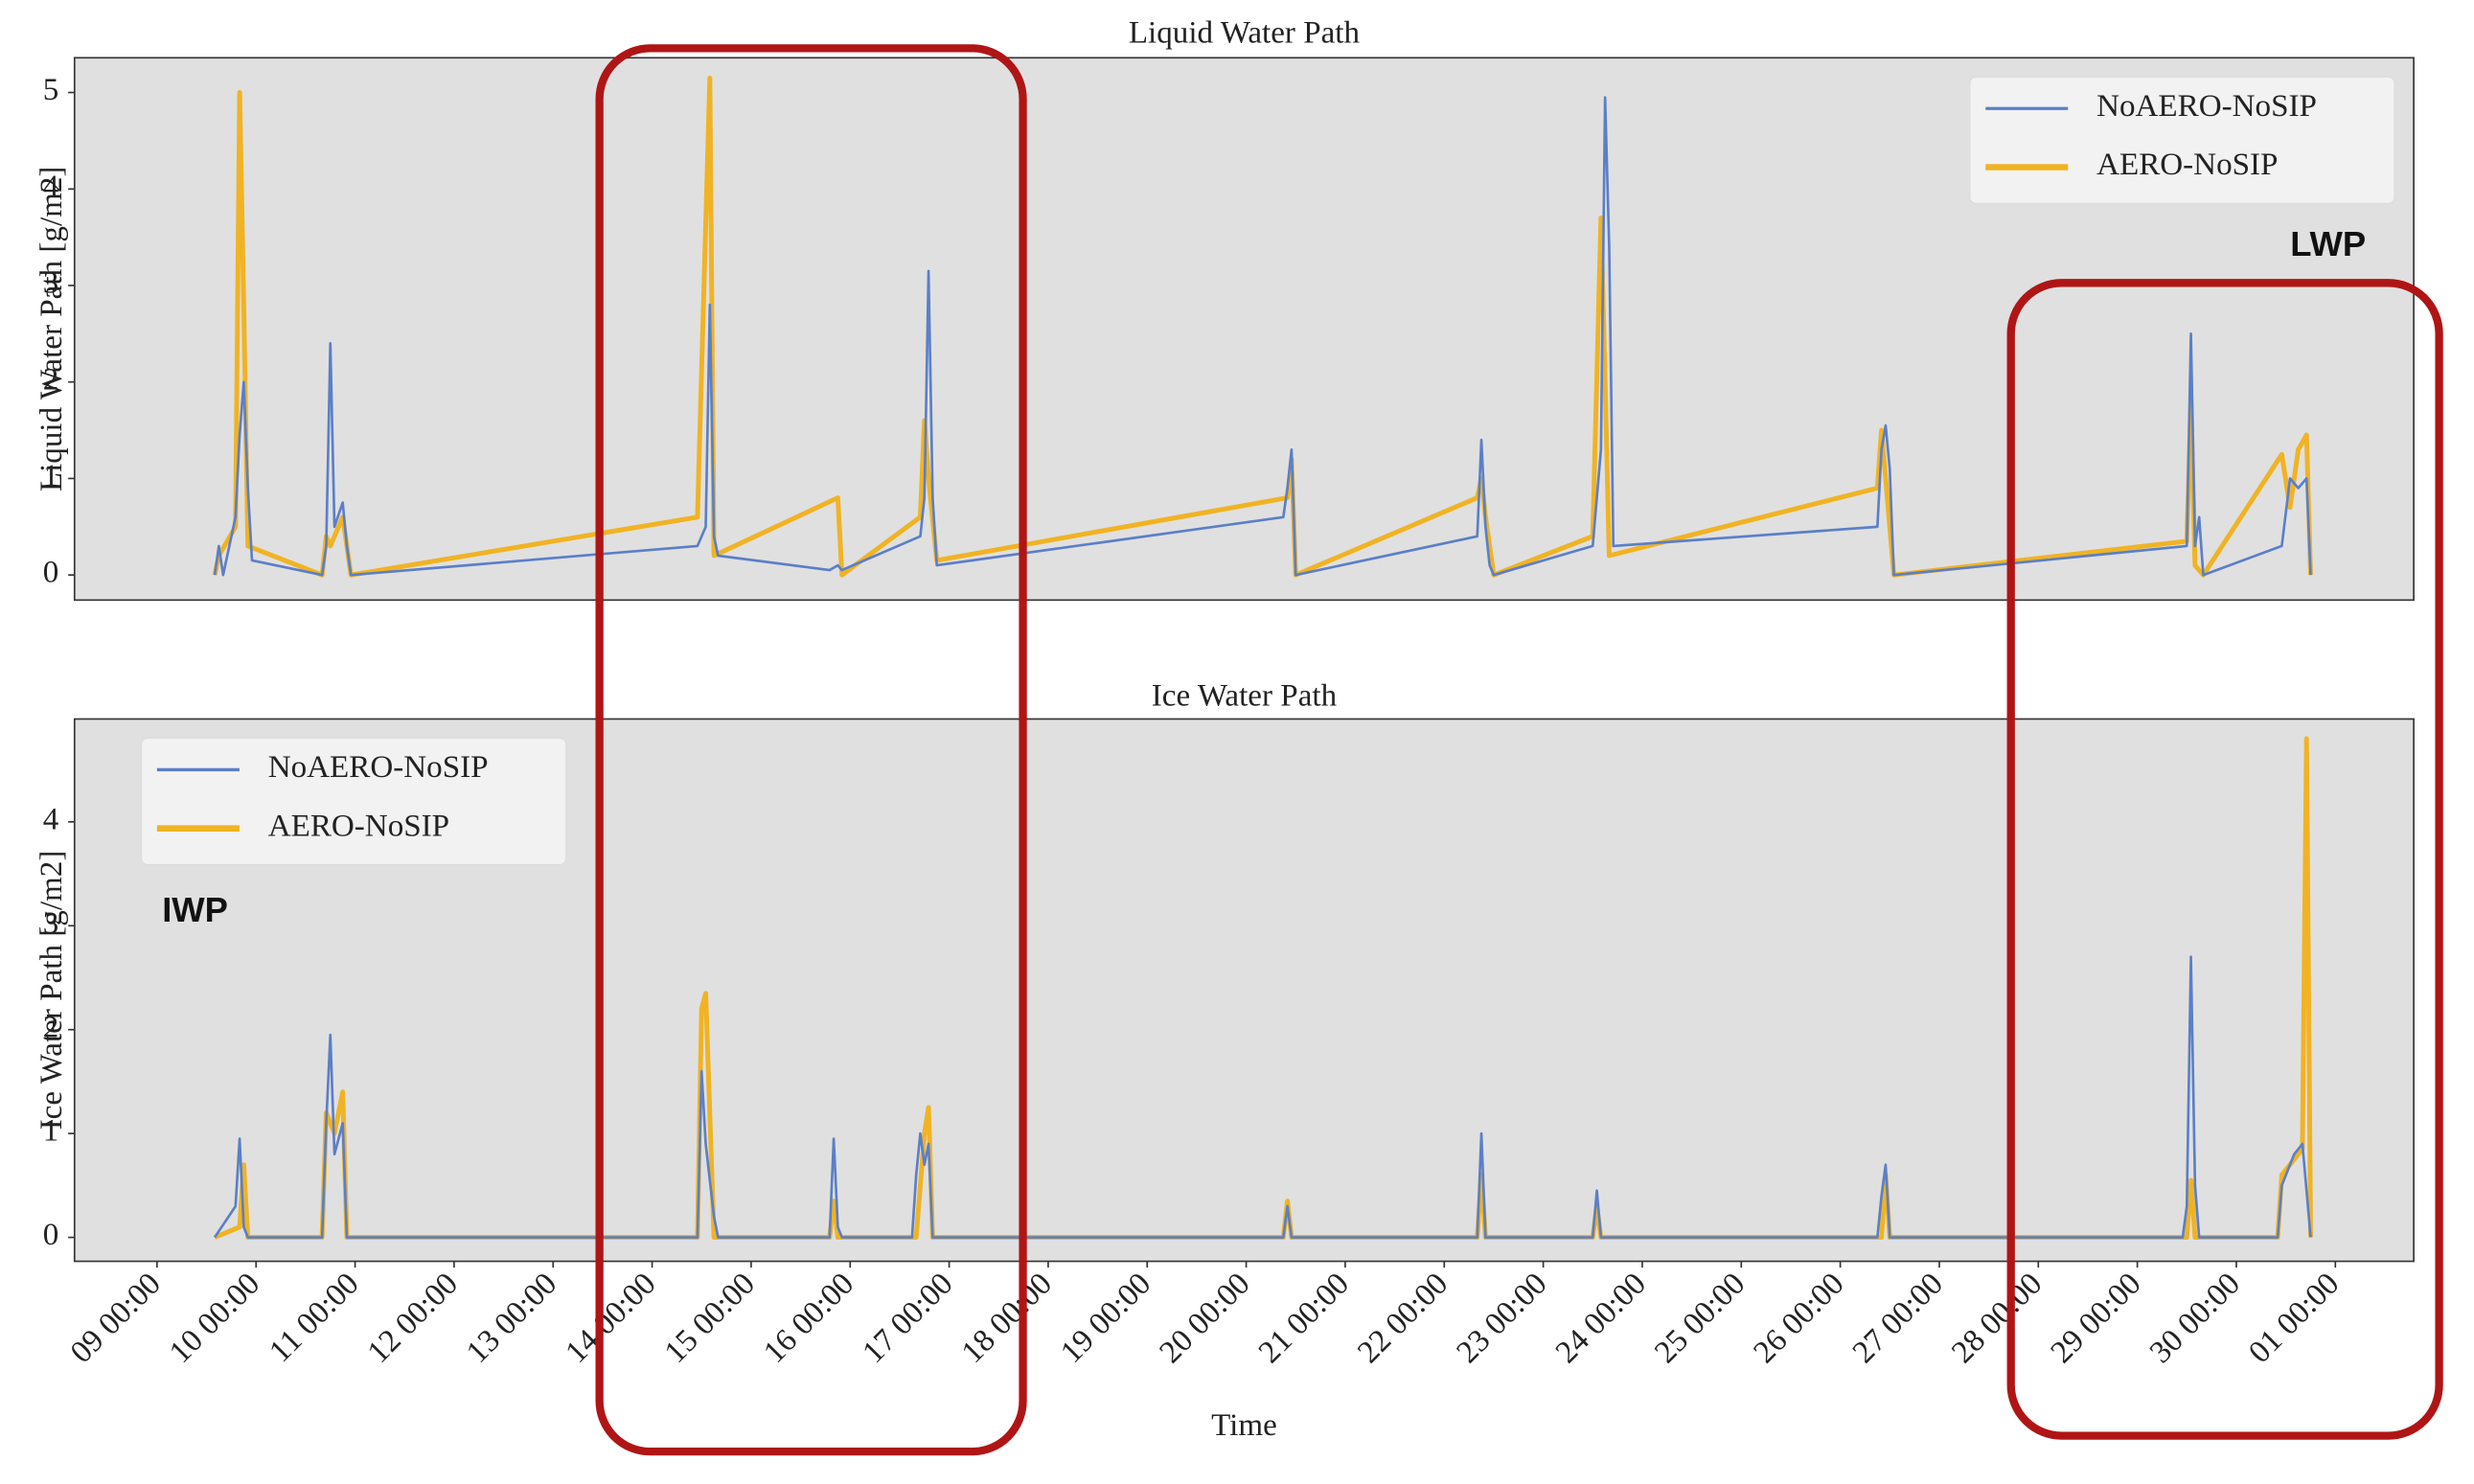  What do you see at coordinates (2328, 243) in the screenshot?
I see `annotation: LWP` at bounding box center [2328, 243].